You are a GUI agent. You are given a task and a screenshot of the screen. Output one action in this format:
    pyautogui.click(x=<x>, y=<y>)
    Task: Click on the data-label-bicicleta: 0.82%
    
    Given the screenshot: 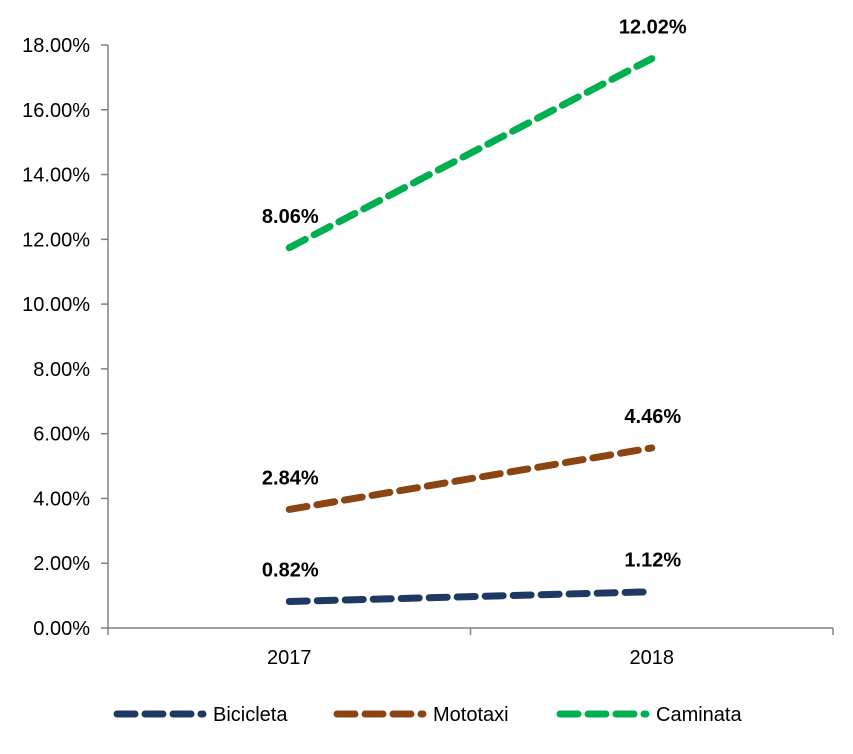 What is the action you would take?
    pyautogui.click(x=290, y=570)
    